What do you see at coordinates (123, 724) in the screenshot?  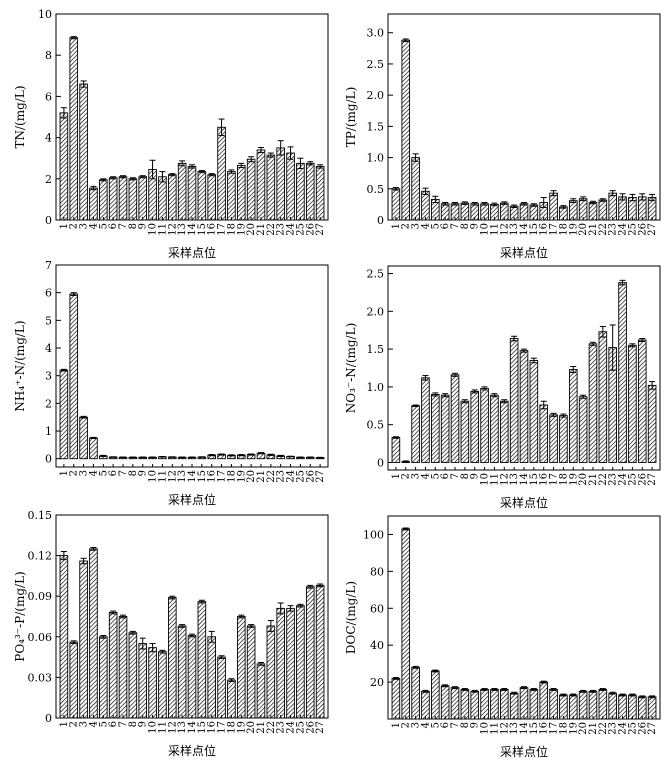 I see `x-tick-label: 7` at bounding box center [123, 724].